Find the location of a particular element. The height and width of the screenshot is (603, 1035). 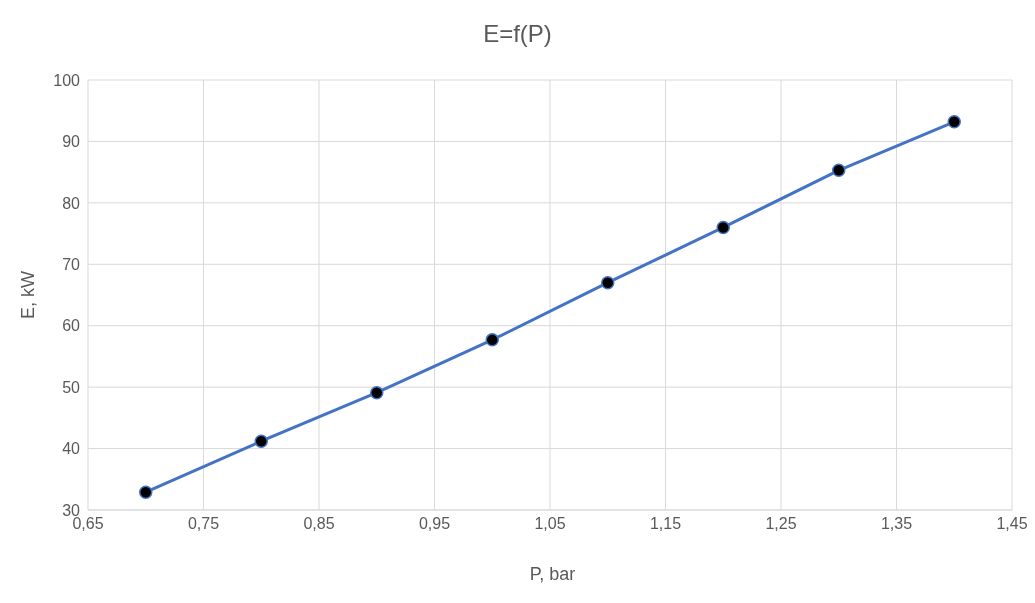

x-tick-label: 1,45 is located at coordinates (1012, 524).